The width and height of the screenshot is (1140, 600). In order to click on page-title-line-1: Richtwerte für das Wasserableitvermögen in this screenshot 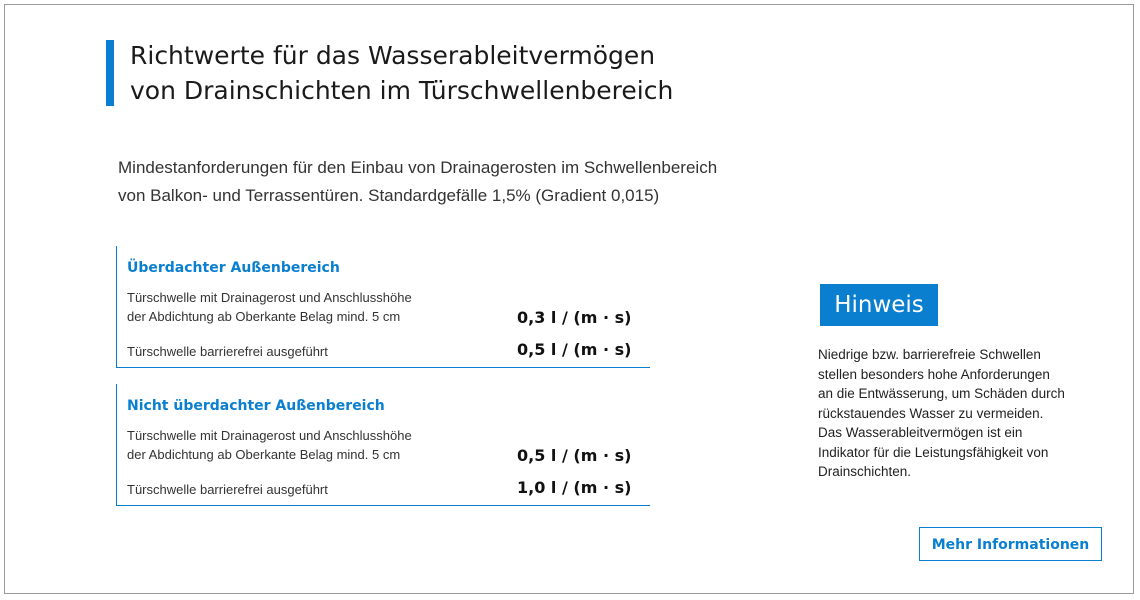, I will do `click(393, 55)`.